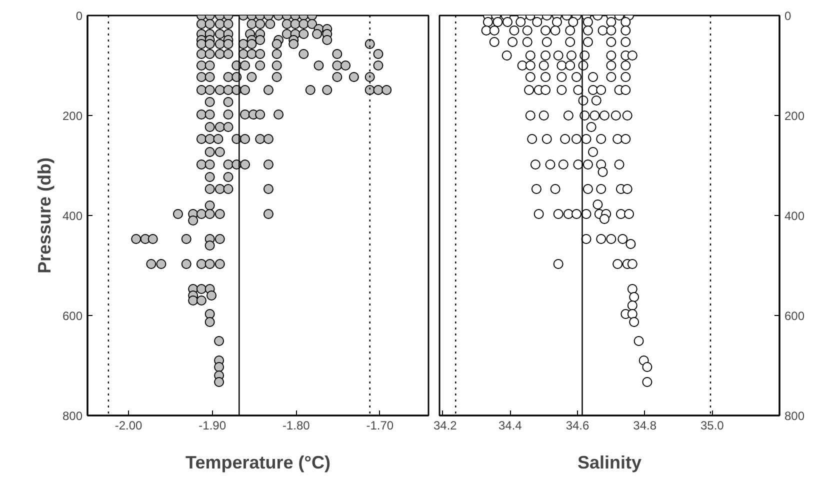  Describe the element at coordinates (609, 462) in the screenshot. I see `x-axis-title: Salinity` at that location.